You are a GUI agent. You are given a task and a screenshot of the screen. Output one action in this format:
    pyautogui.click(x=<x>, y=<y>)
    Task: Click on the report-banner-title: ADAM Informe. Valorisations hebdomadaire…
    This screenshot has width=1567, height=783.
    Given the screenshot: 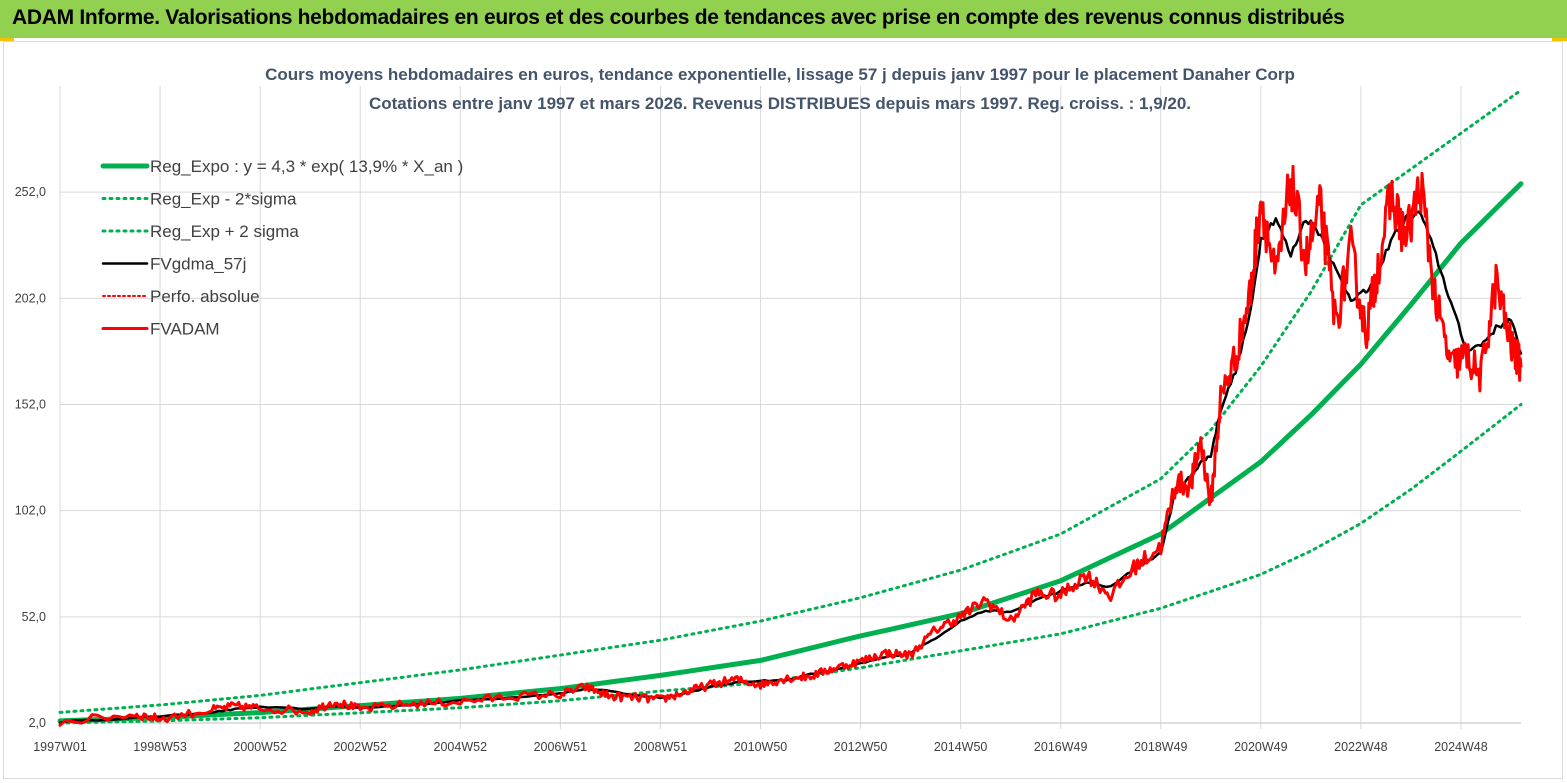 What is the action you would take?
    pyautogui.click(x=678, y=17)
    